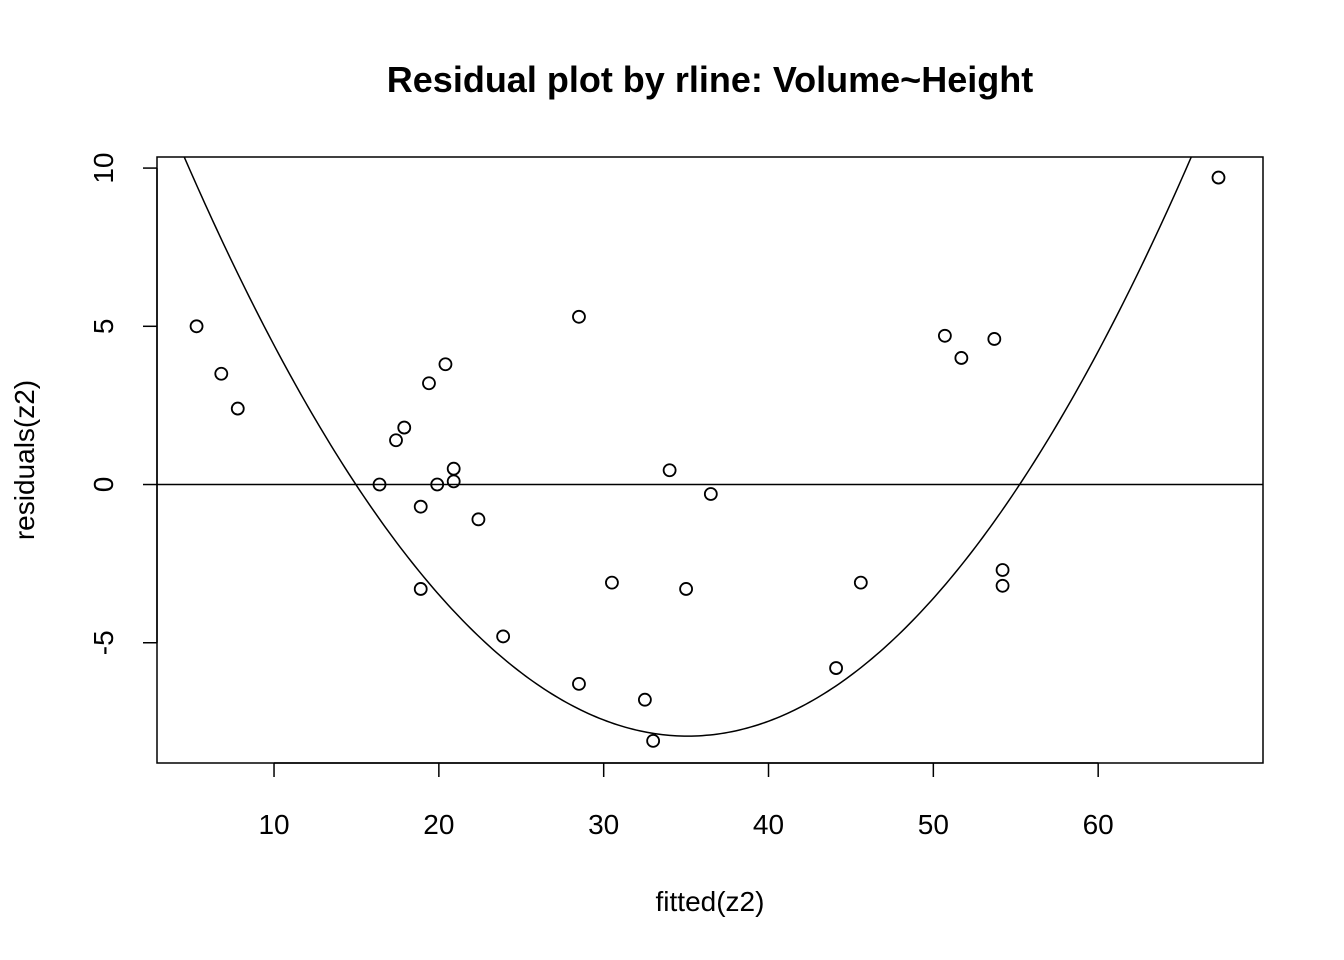 Image resolution: width=1344 pixels, height=960 pixels. I want to click on x-tick-label: 20, so click(438, 824).